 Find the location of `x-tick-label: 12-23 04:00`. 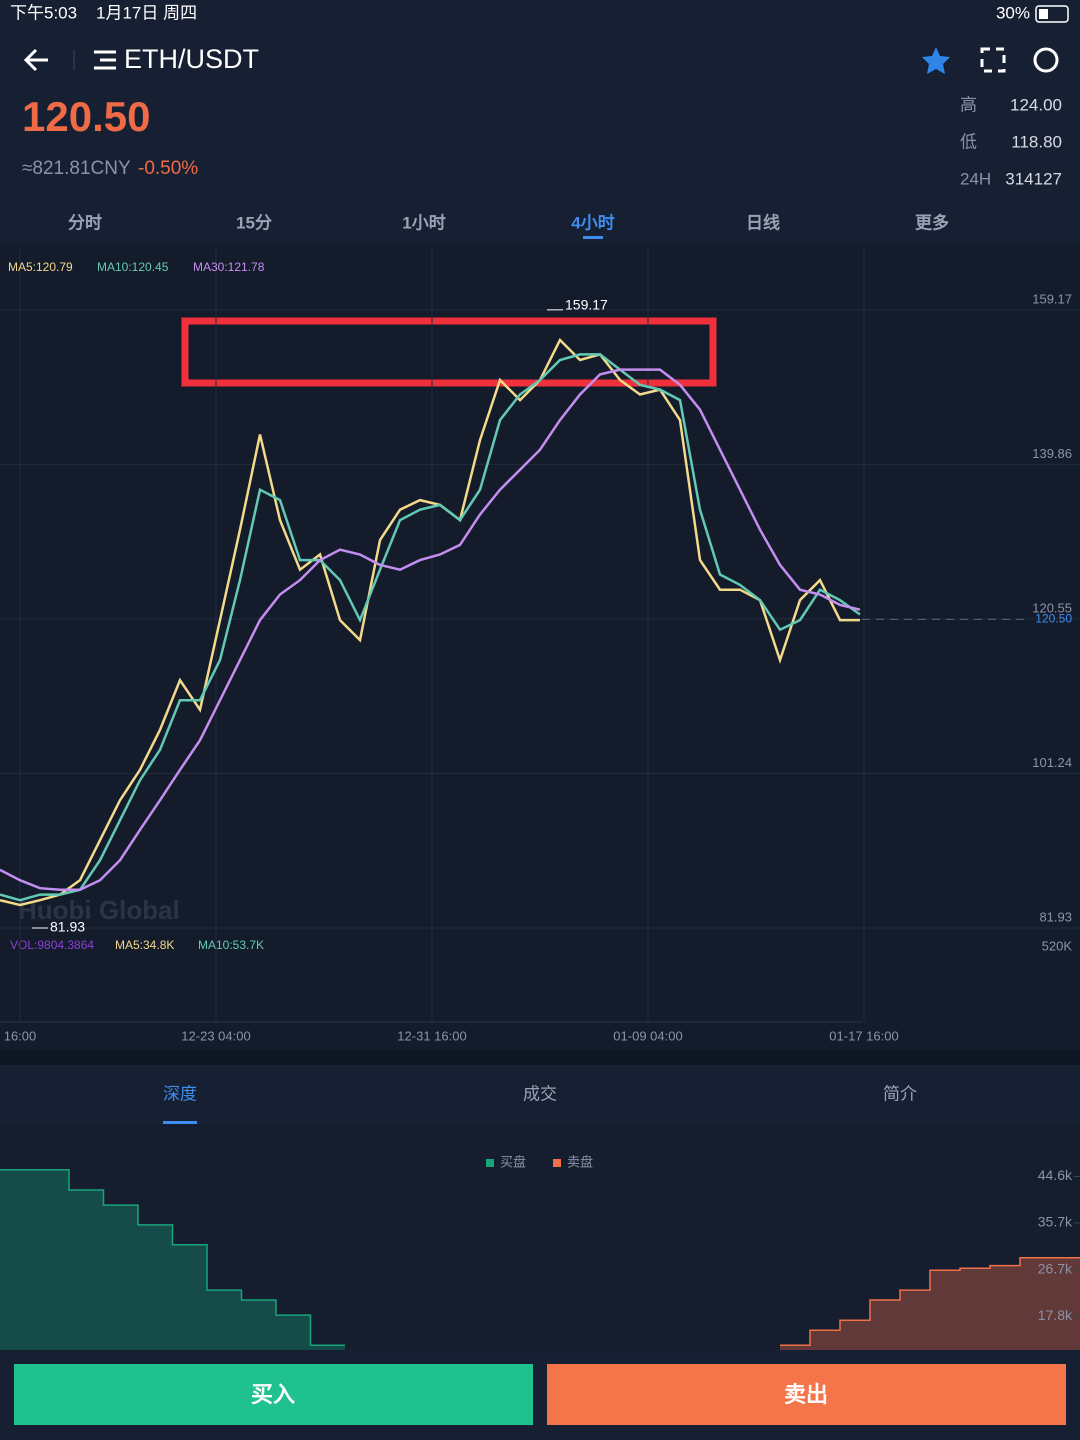

x-tick-label: 12-23 04:00 is located at coordinates (215, 1035).